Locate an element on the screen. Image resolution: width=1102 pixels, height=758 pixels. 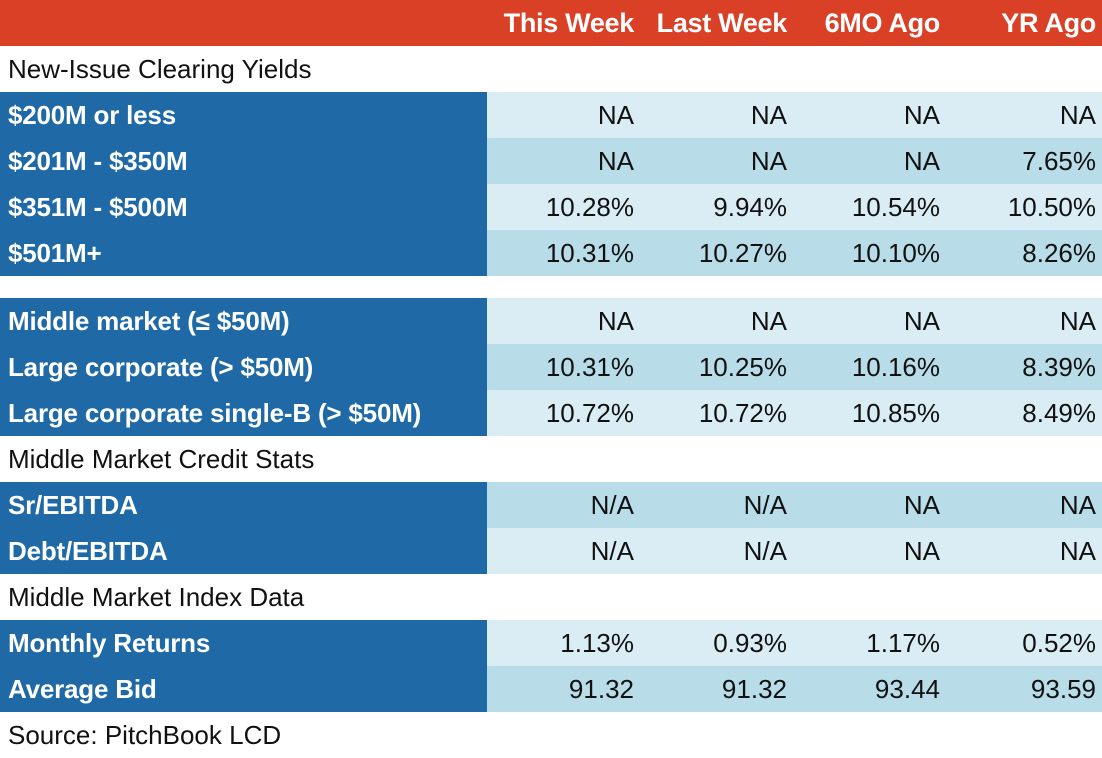
table-cell: 93.59 is located at coordinates (1063, 688).